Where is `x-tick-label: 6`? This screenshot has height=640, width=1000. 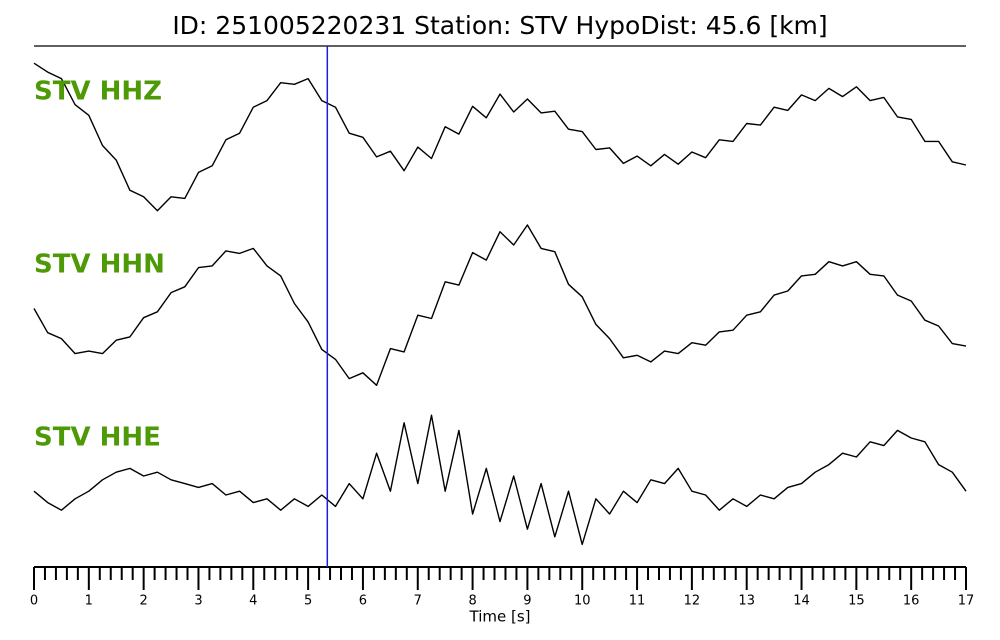
x-tick-label: 6 is located at coordinates (363, 601).